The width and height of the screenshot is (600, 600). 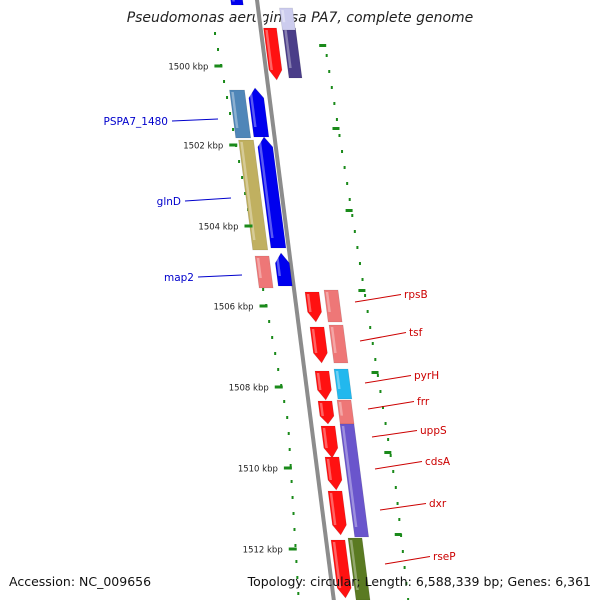 What do you see at coordinates (269, 50) in the screenshot?
I see `gene-red-highlight` at bounding box center [269, 50].